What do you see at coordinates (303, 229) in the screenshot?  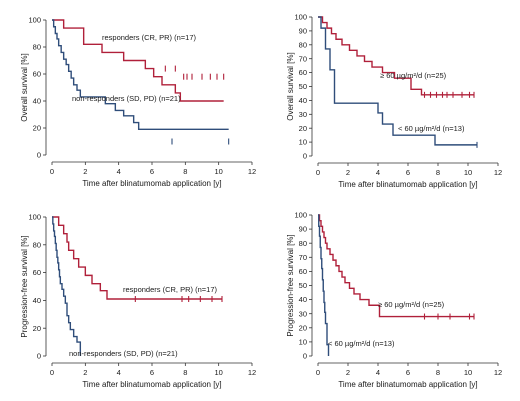 I see `panel4-y-tick-label: 90` at bounding box center [303, 229].